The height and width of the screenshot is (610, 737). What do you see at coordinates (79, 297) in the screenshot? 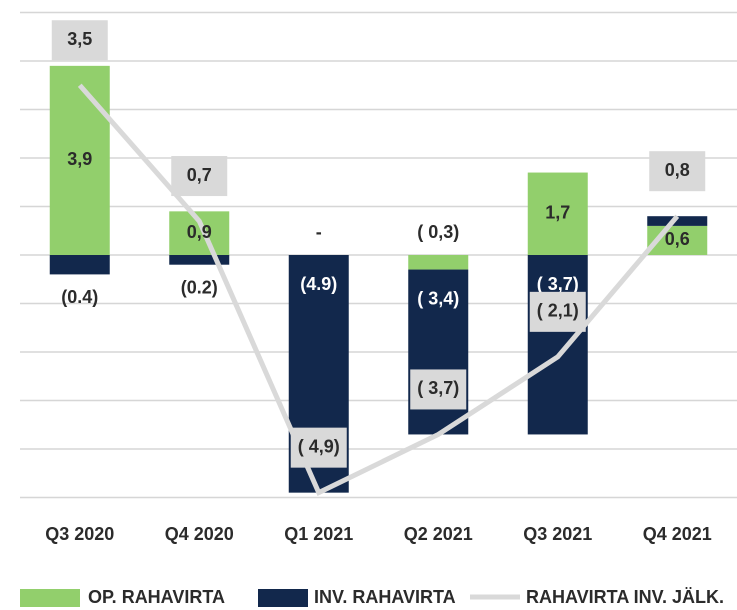
I see `data-label: (0.4)` at bounding box center [79, 297].